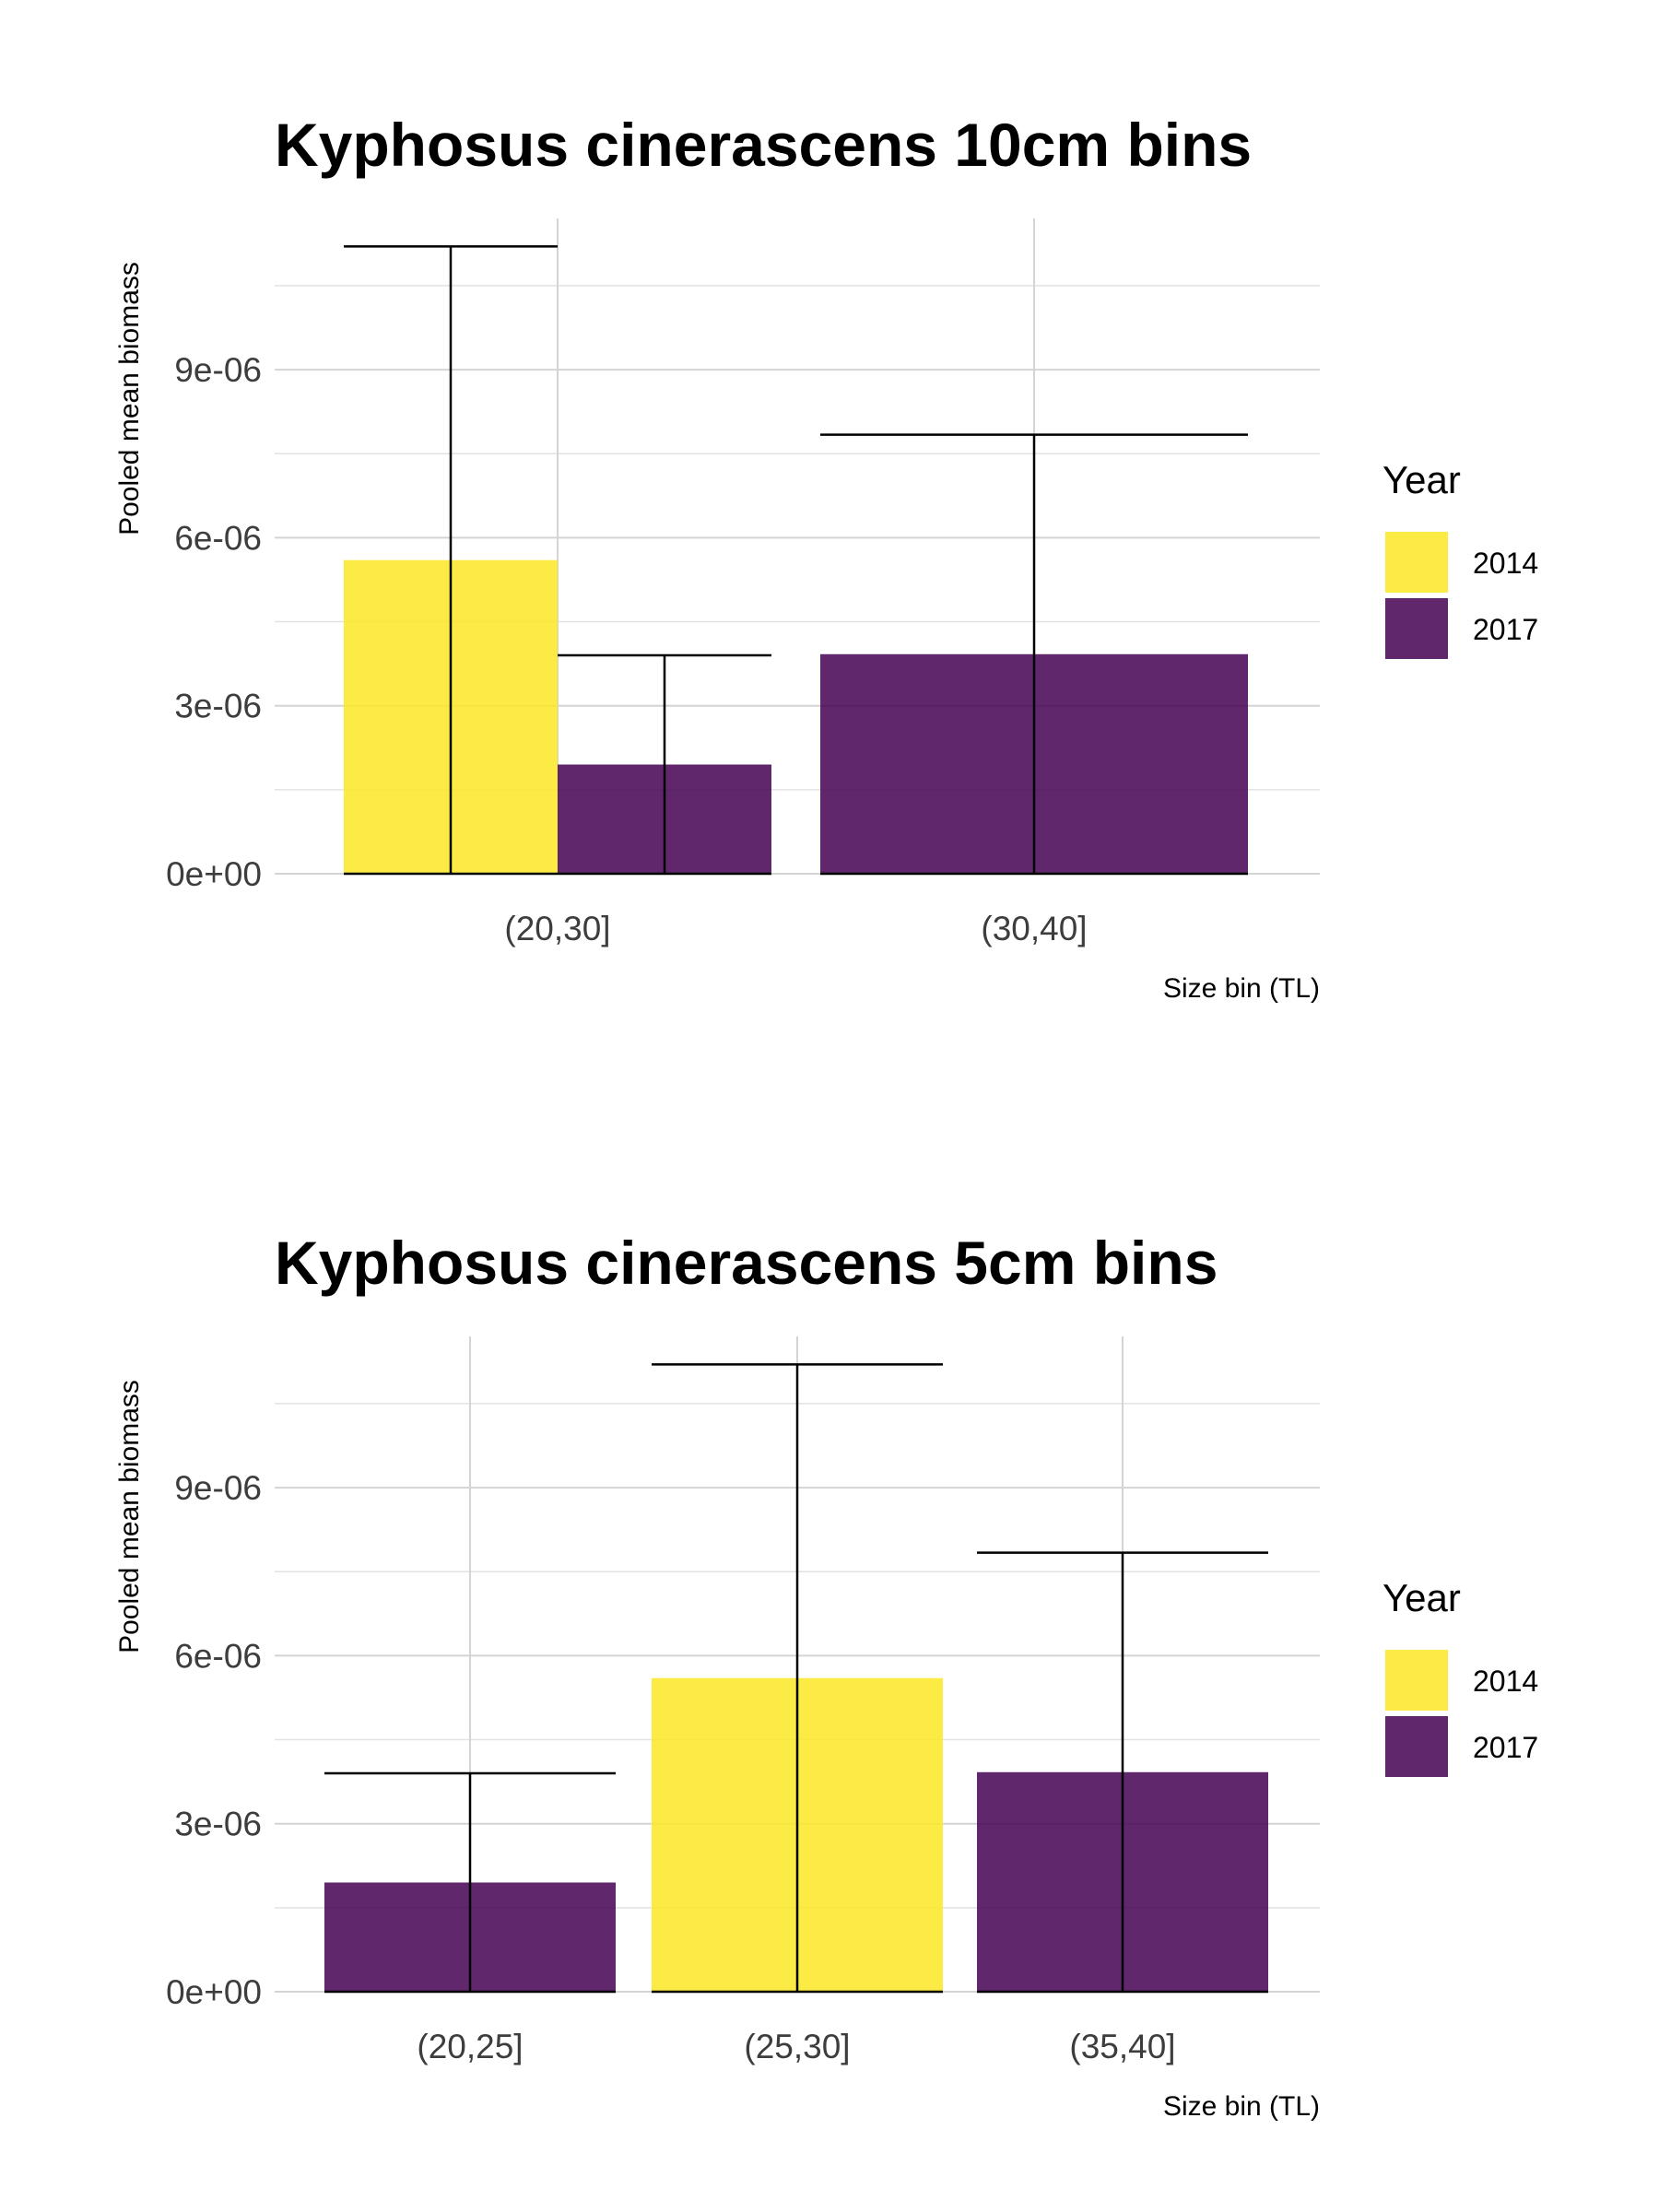  Describe the element at coordinates (470, 2046) in the screenshot. I see `x-tick-label: (20,25]` at that location.